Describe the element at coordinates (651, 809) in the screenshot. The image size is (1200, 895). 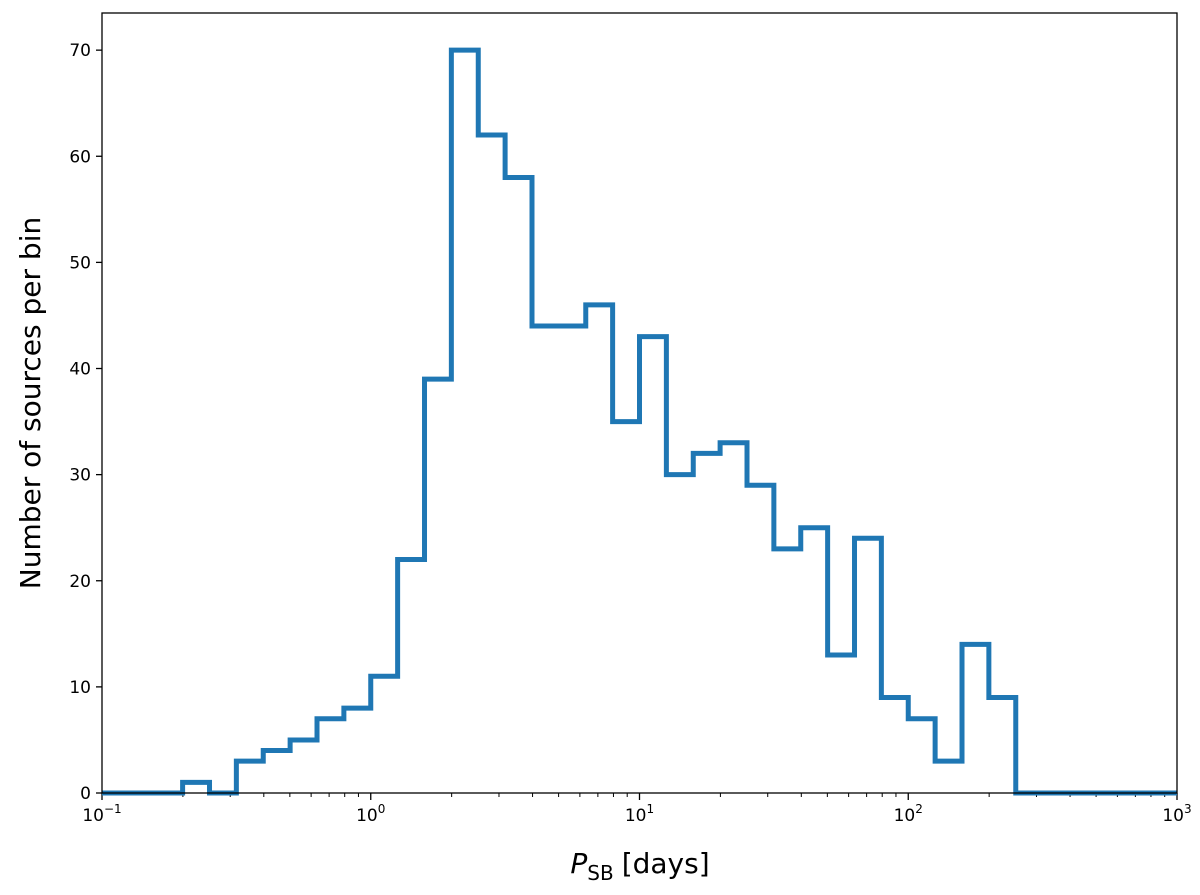
I see `x-tick-label-exponent: 1` at that location.